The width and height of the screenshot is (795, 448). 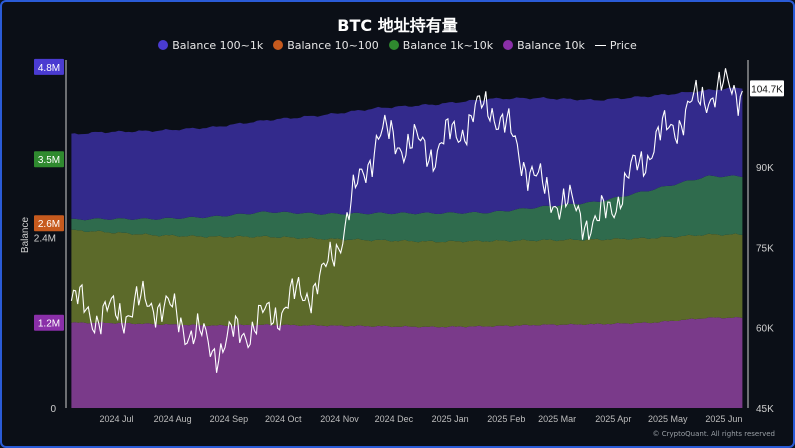 I want to click on last-value-badge-100-1k-bg, so click(x=49, y=66).